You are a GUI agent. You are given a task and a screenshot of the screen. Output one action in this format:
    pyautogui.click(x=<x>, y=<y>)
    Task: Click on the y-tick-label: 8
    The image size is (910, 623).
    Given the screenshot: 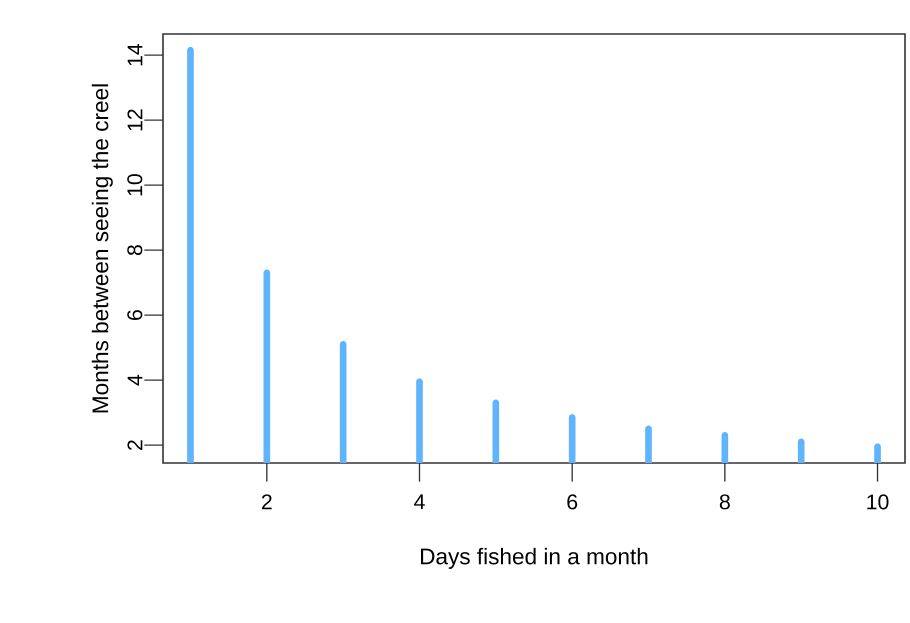 What is the action you would take?
    pyautogui.click(x=134, y=250)
    